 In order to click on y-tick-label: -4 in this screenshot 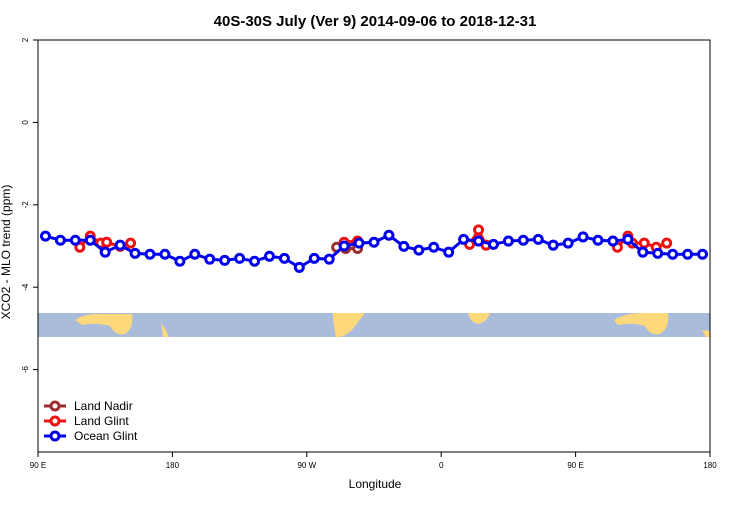, I will do `click(25, 287)`.